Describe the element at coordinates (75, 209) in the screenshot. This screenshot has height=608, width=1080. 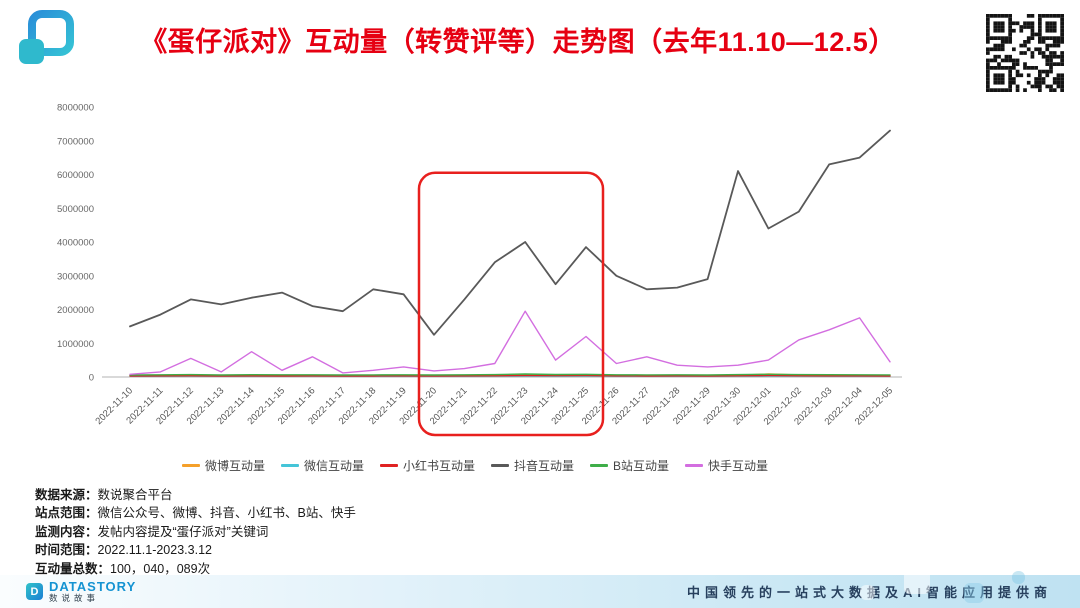
I see `y-axis-label: 5000000` at that location.